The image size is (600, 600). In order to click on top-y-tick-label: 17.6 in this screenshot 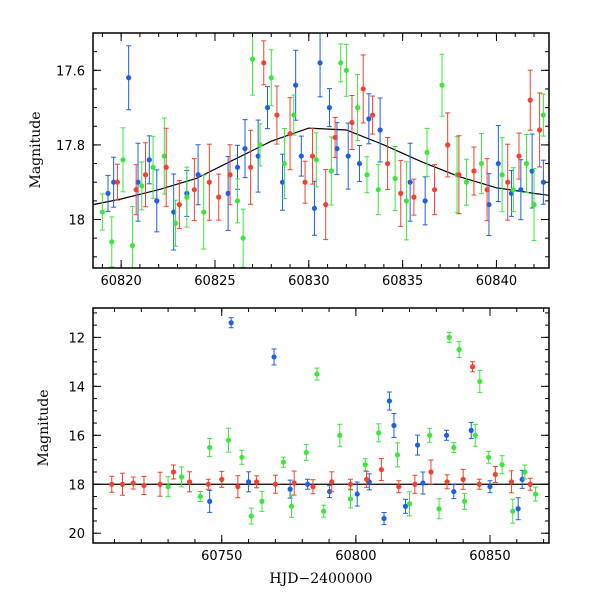, I will do `click(70, 71)`.